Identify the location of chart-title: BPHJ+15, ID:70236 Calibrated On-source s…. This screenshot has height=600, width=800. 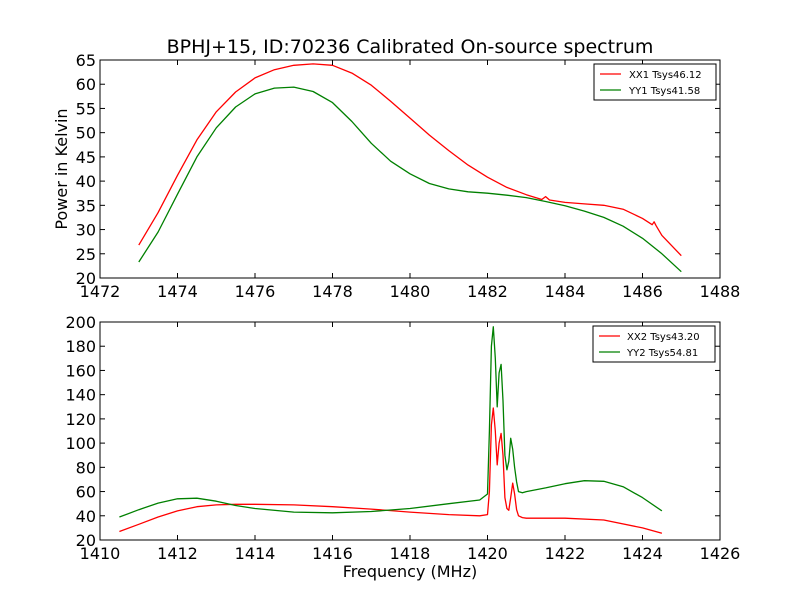
(410, 47).